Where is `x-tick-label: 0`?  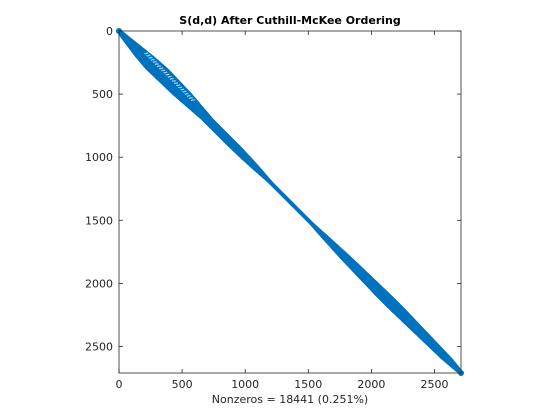 x-tick-label: 0 is located at coordinates (119, 384).